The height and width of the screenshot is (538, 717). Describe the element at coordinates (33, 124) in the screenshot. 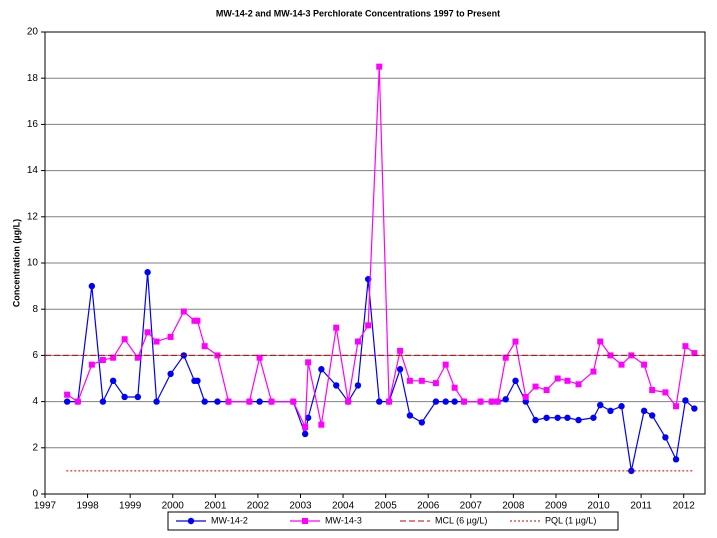

I see `y-tick-label: 16` at that location.